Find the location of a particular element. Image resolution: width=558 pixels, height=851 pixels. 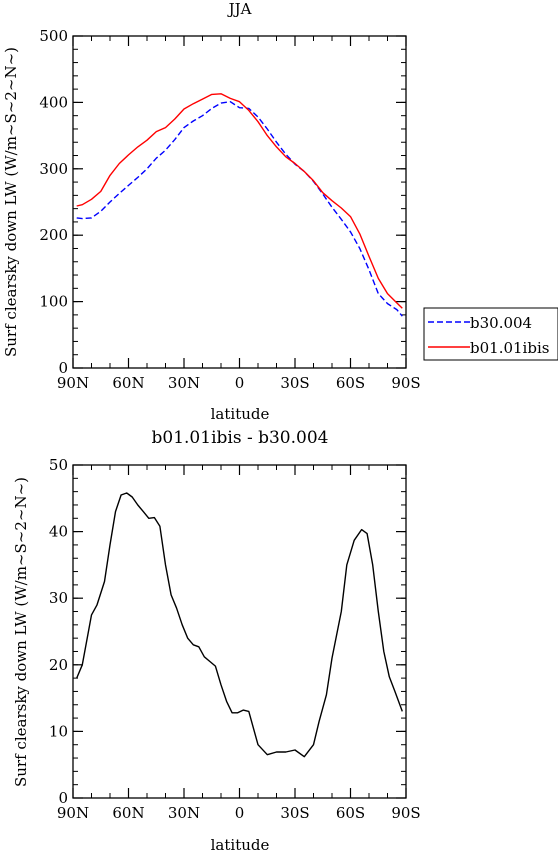

legend-box is located at coordinates (490, 334).